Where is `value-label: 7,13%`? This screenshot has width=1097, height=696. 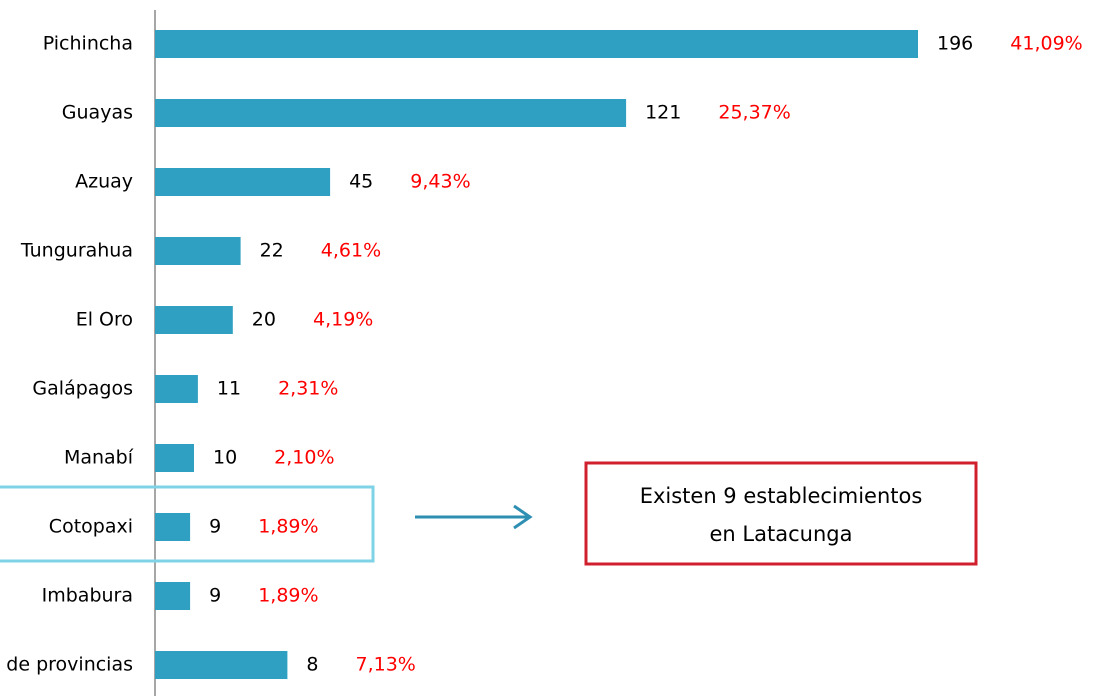 value-label: 7,13% is located at coordinates (385, 665).